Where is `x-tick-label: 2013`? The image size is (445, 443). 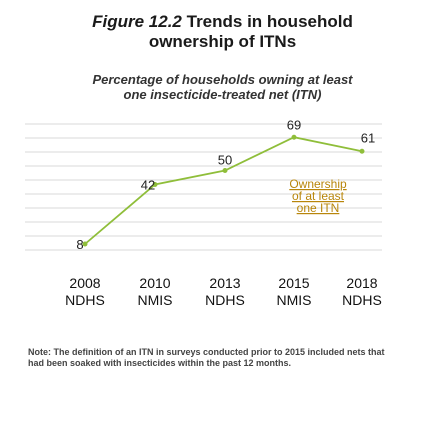
x-tick-label: 2013 is located at coordinates (224, 283).